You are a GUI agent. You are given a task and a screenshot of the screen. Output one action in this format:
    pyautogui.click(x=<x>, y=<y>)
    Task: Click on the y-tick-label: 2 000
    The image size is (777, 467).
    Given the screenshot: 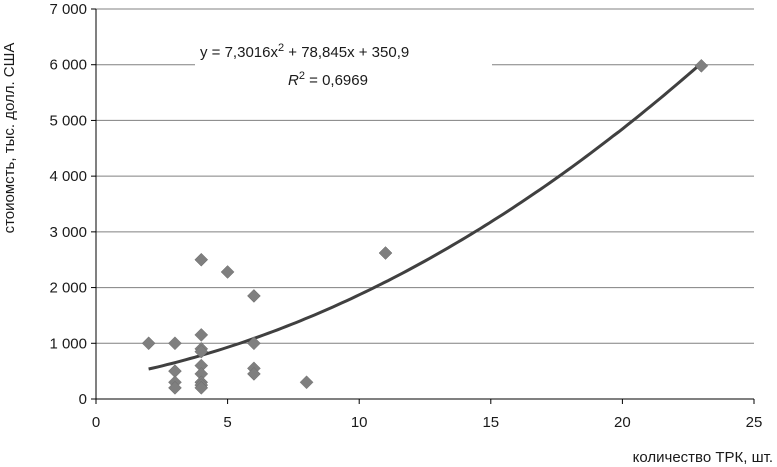 What is the action you would take?
    pyautogui.click(x=68, y=288)
    